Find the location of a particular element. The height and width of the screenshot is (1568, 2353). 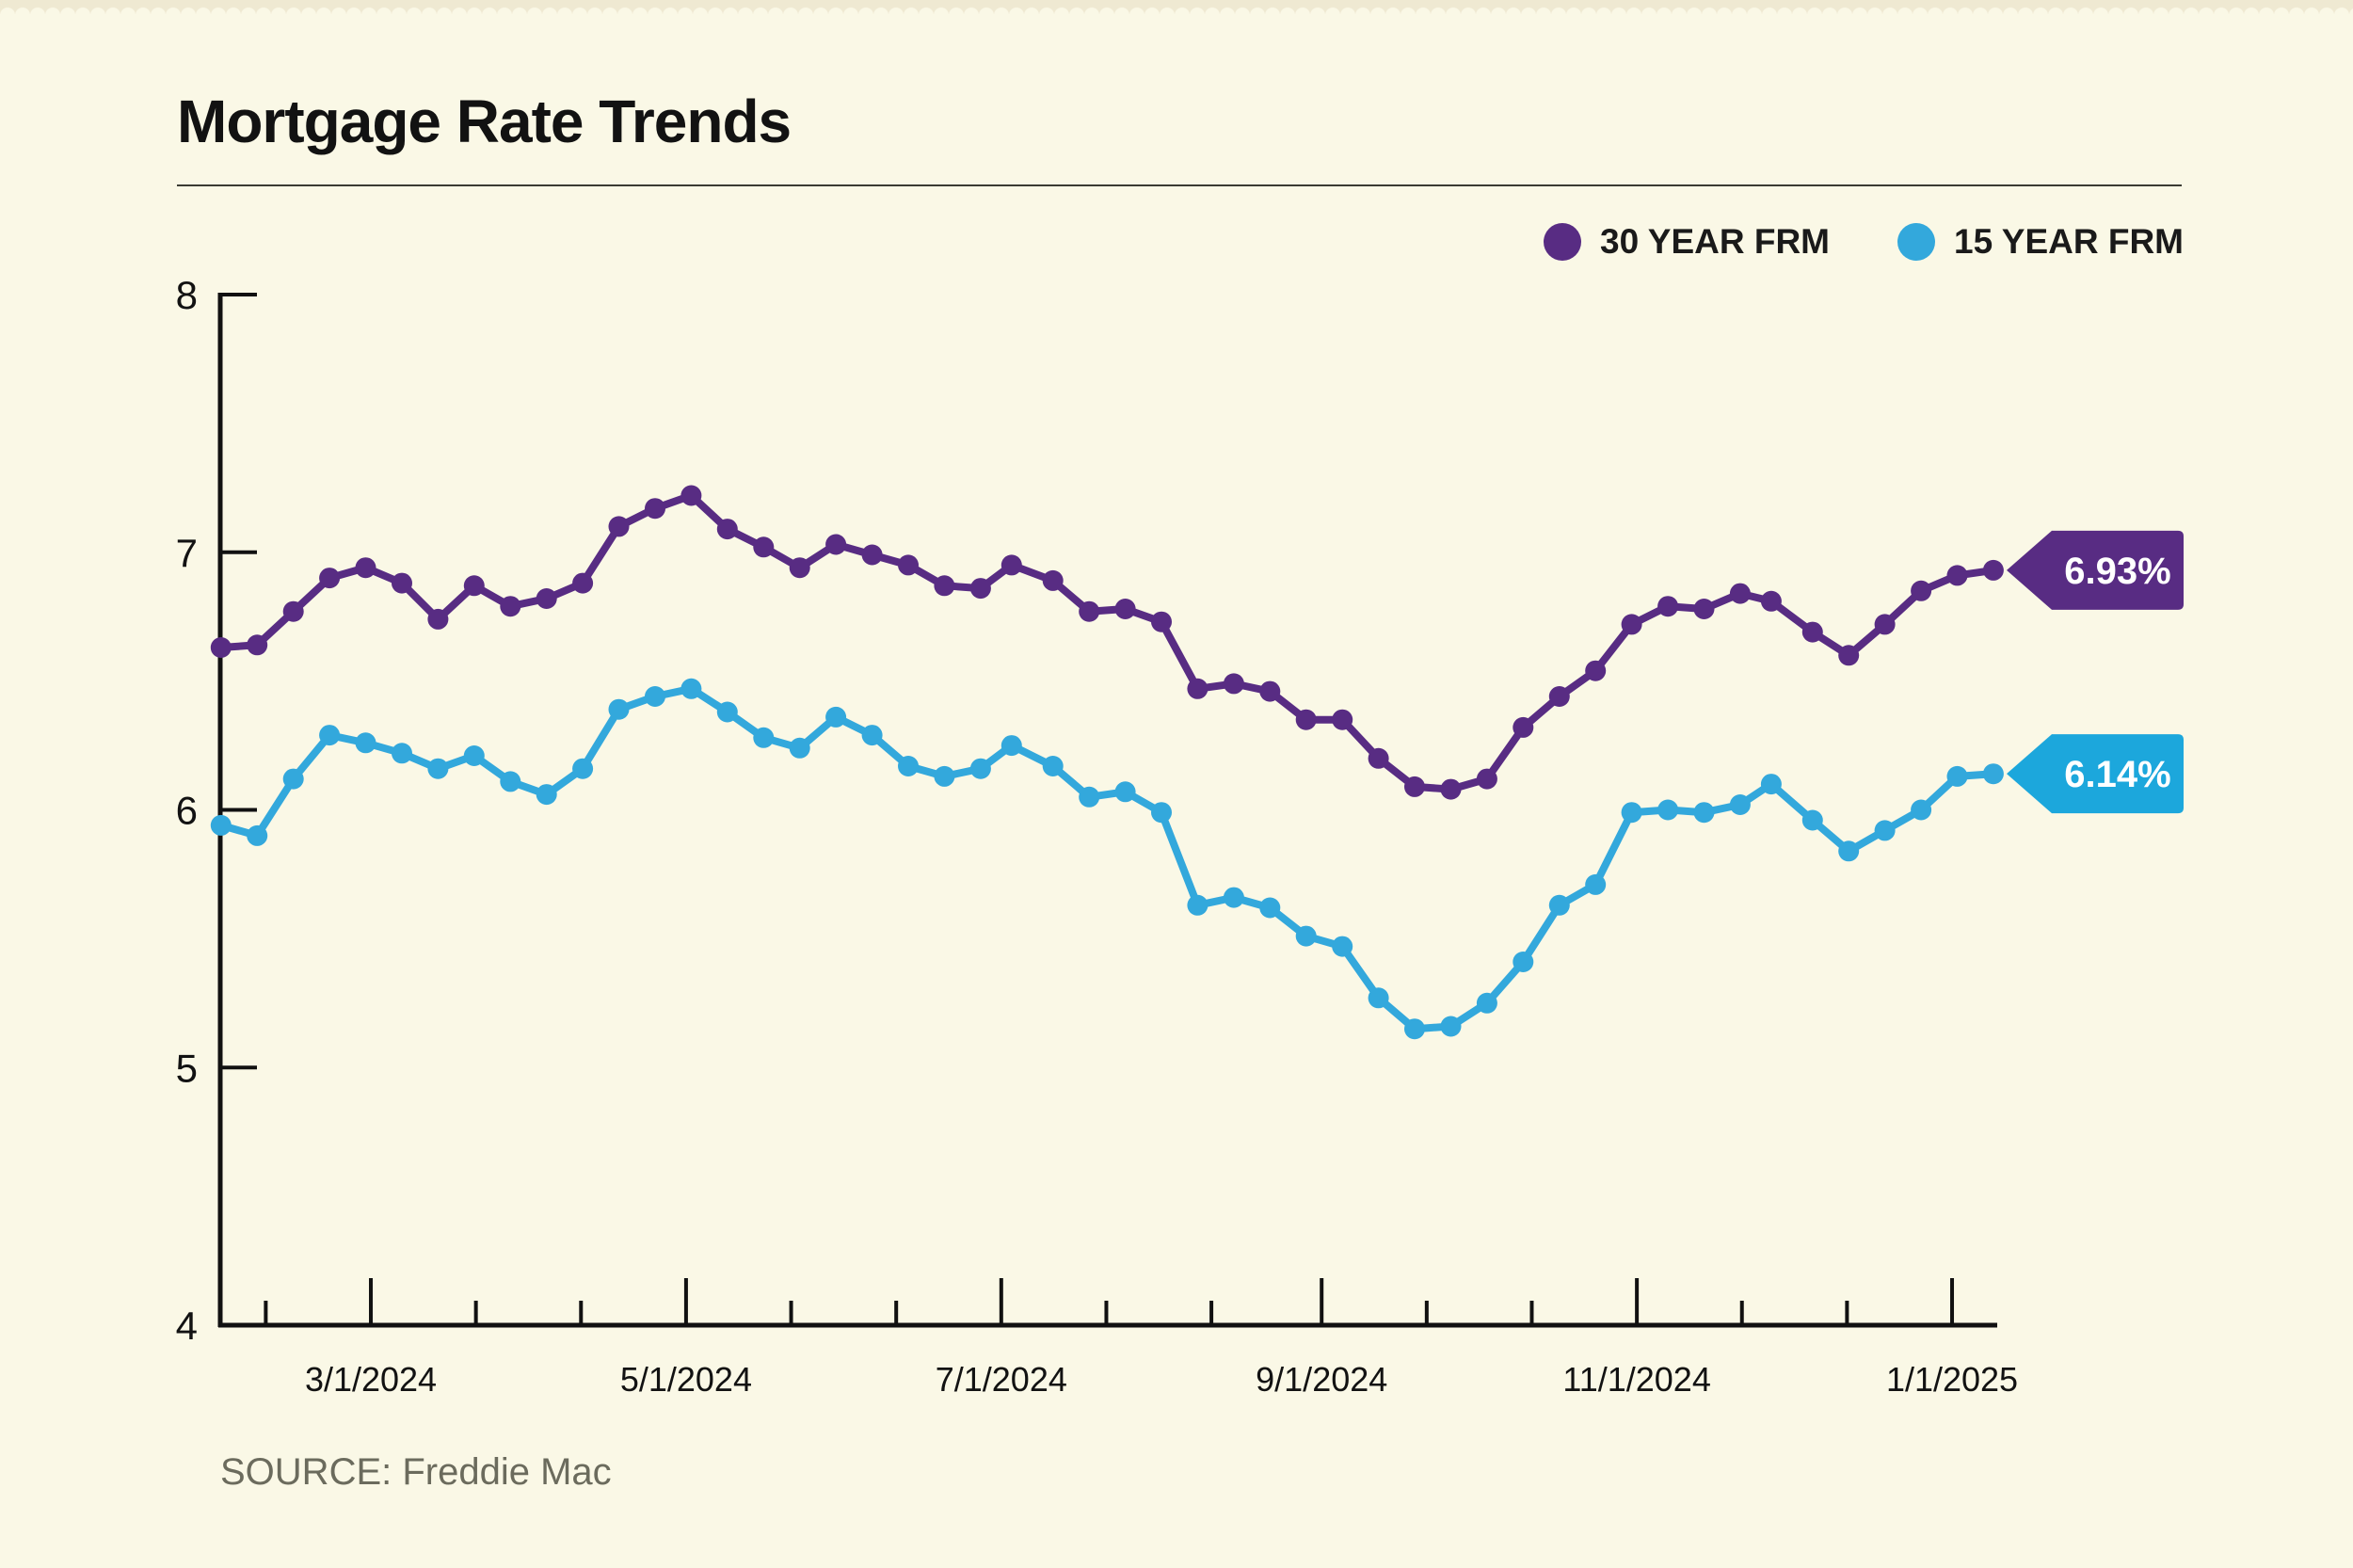

series-line-30-year-frm is located at coordinates (1106, 642).